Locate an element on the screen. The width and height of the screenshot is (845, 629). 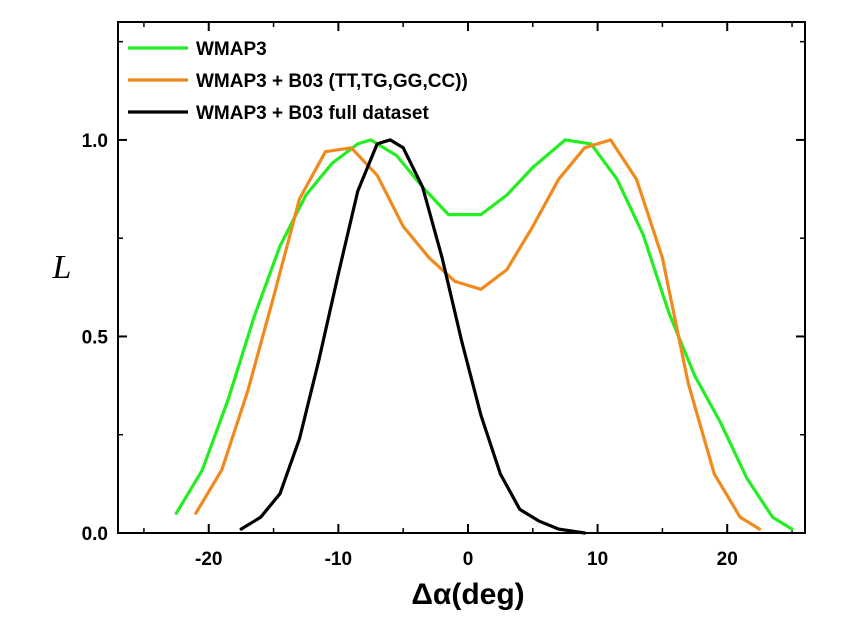
y-tick-label: 0.0 is located at coordinates (95, 534).